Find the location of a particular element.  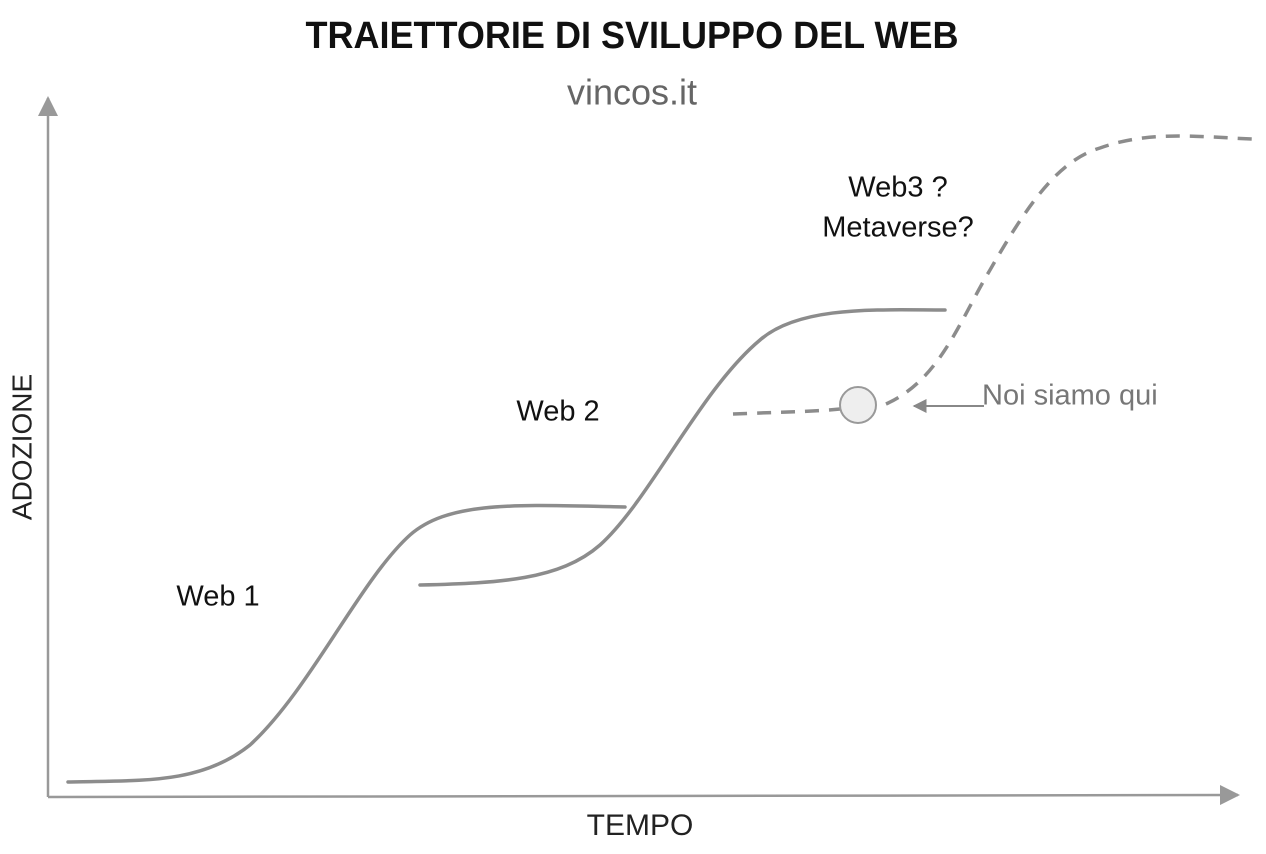

curve-label: Metaverse? is located at coordinates (898, 228).